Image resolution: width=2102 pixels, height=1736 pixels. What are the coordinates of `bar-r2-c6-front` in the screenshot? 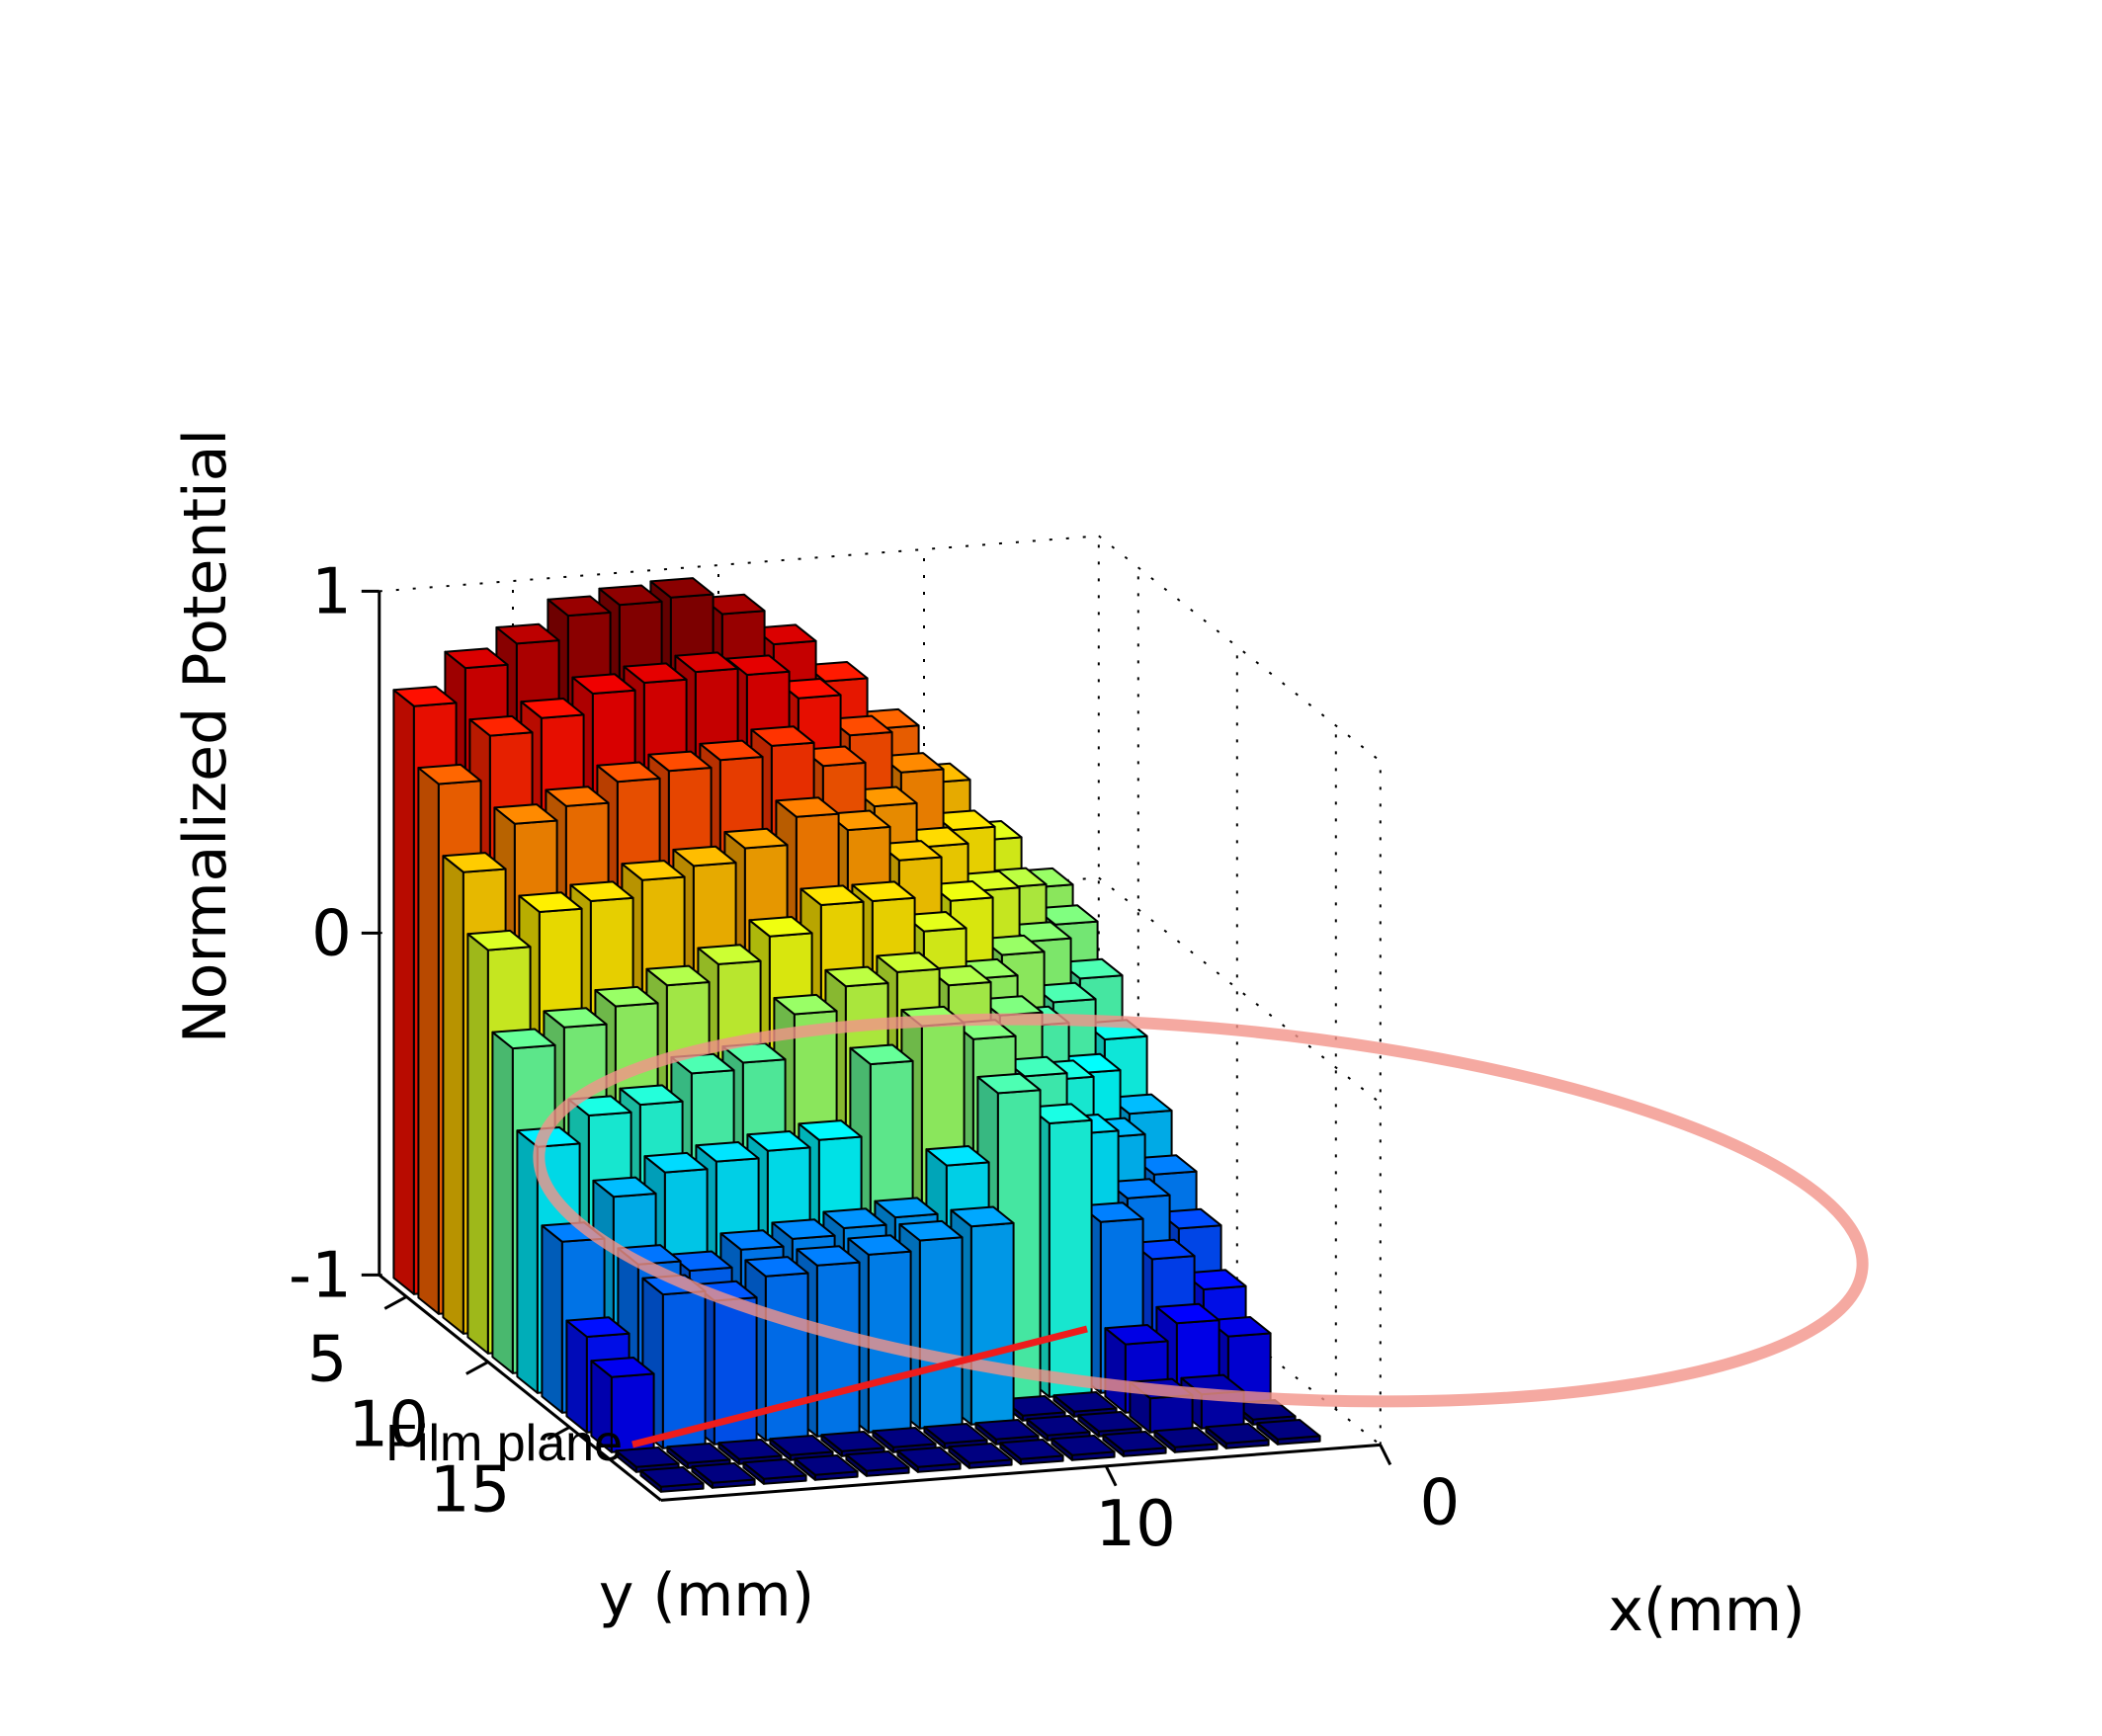 It's located at (941, 1333).